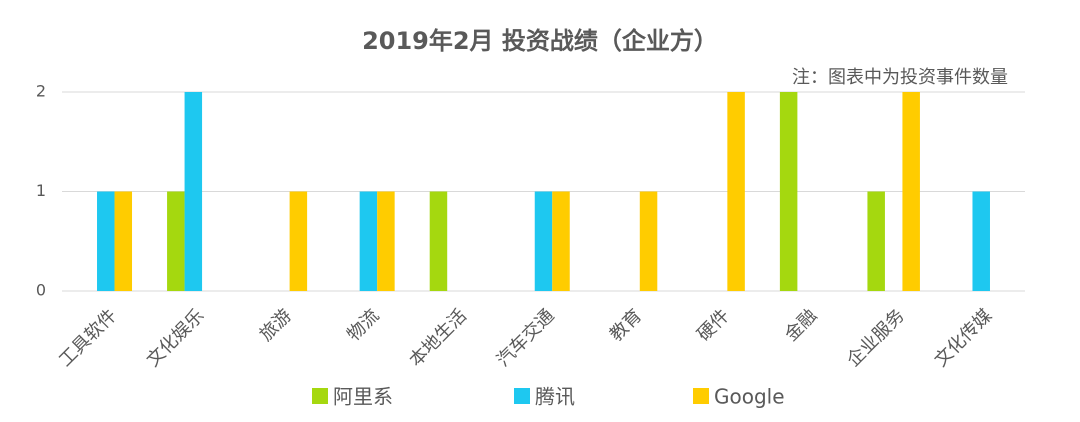 The width and height of the screenshot is (1080, 422). What do you see at coordinates (540, 41) in the screenshot?
I see `chart-title: 2019年2月 投资战绩（企业方）` at bounding box center [540, 41].